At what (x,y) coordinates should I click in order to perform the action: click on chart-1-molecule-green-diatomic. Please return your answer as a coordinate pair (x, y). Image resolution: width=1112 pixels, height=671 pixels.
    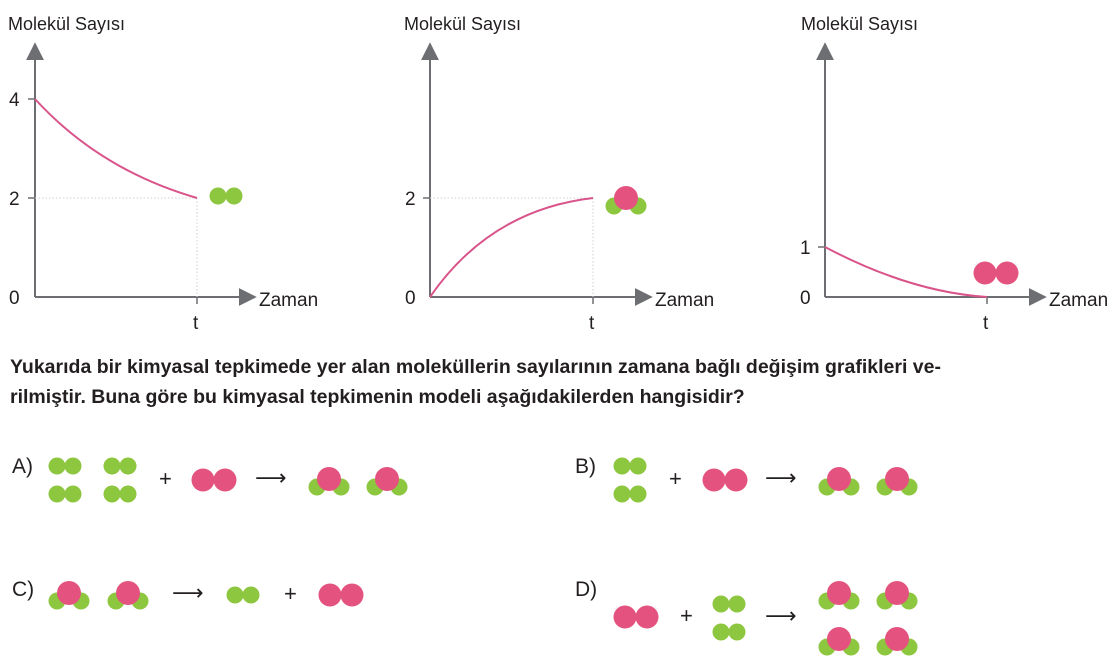
    Looking at the image, I should click on (226, 196).